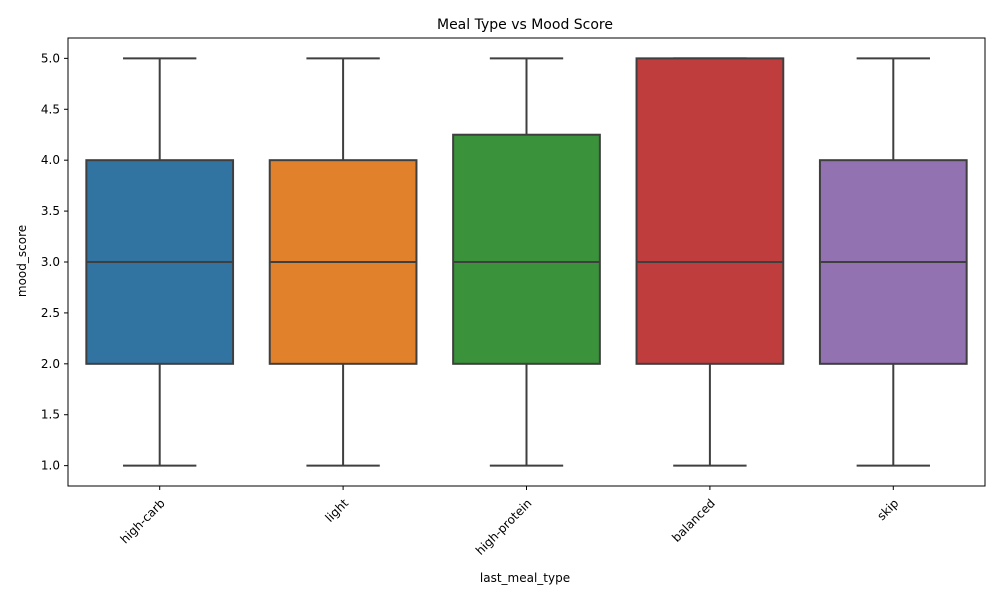 The width and height of the screenshot is (1000, 600). What do you see at coordinates (50, 466) in the screenshot?
I see `y-tick-label: 1.0` at bounding box center [50, 466].